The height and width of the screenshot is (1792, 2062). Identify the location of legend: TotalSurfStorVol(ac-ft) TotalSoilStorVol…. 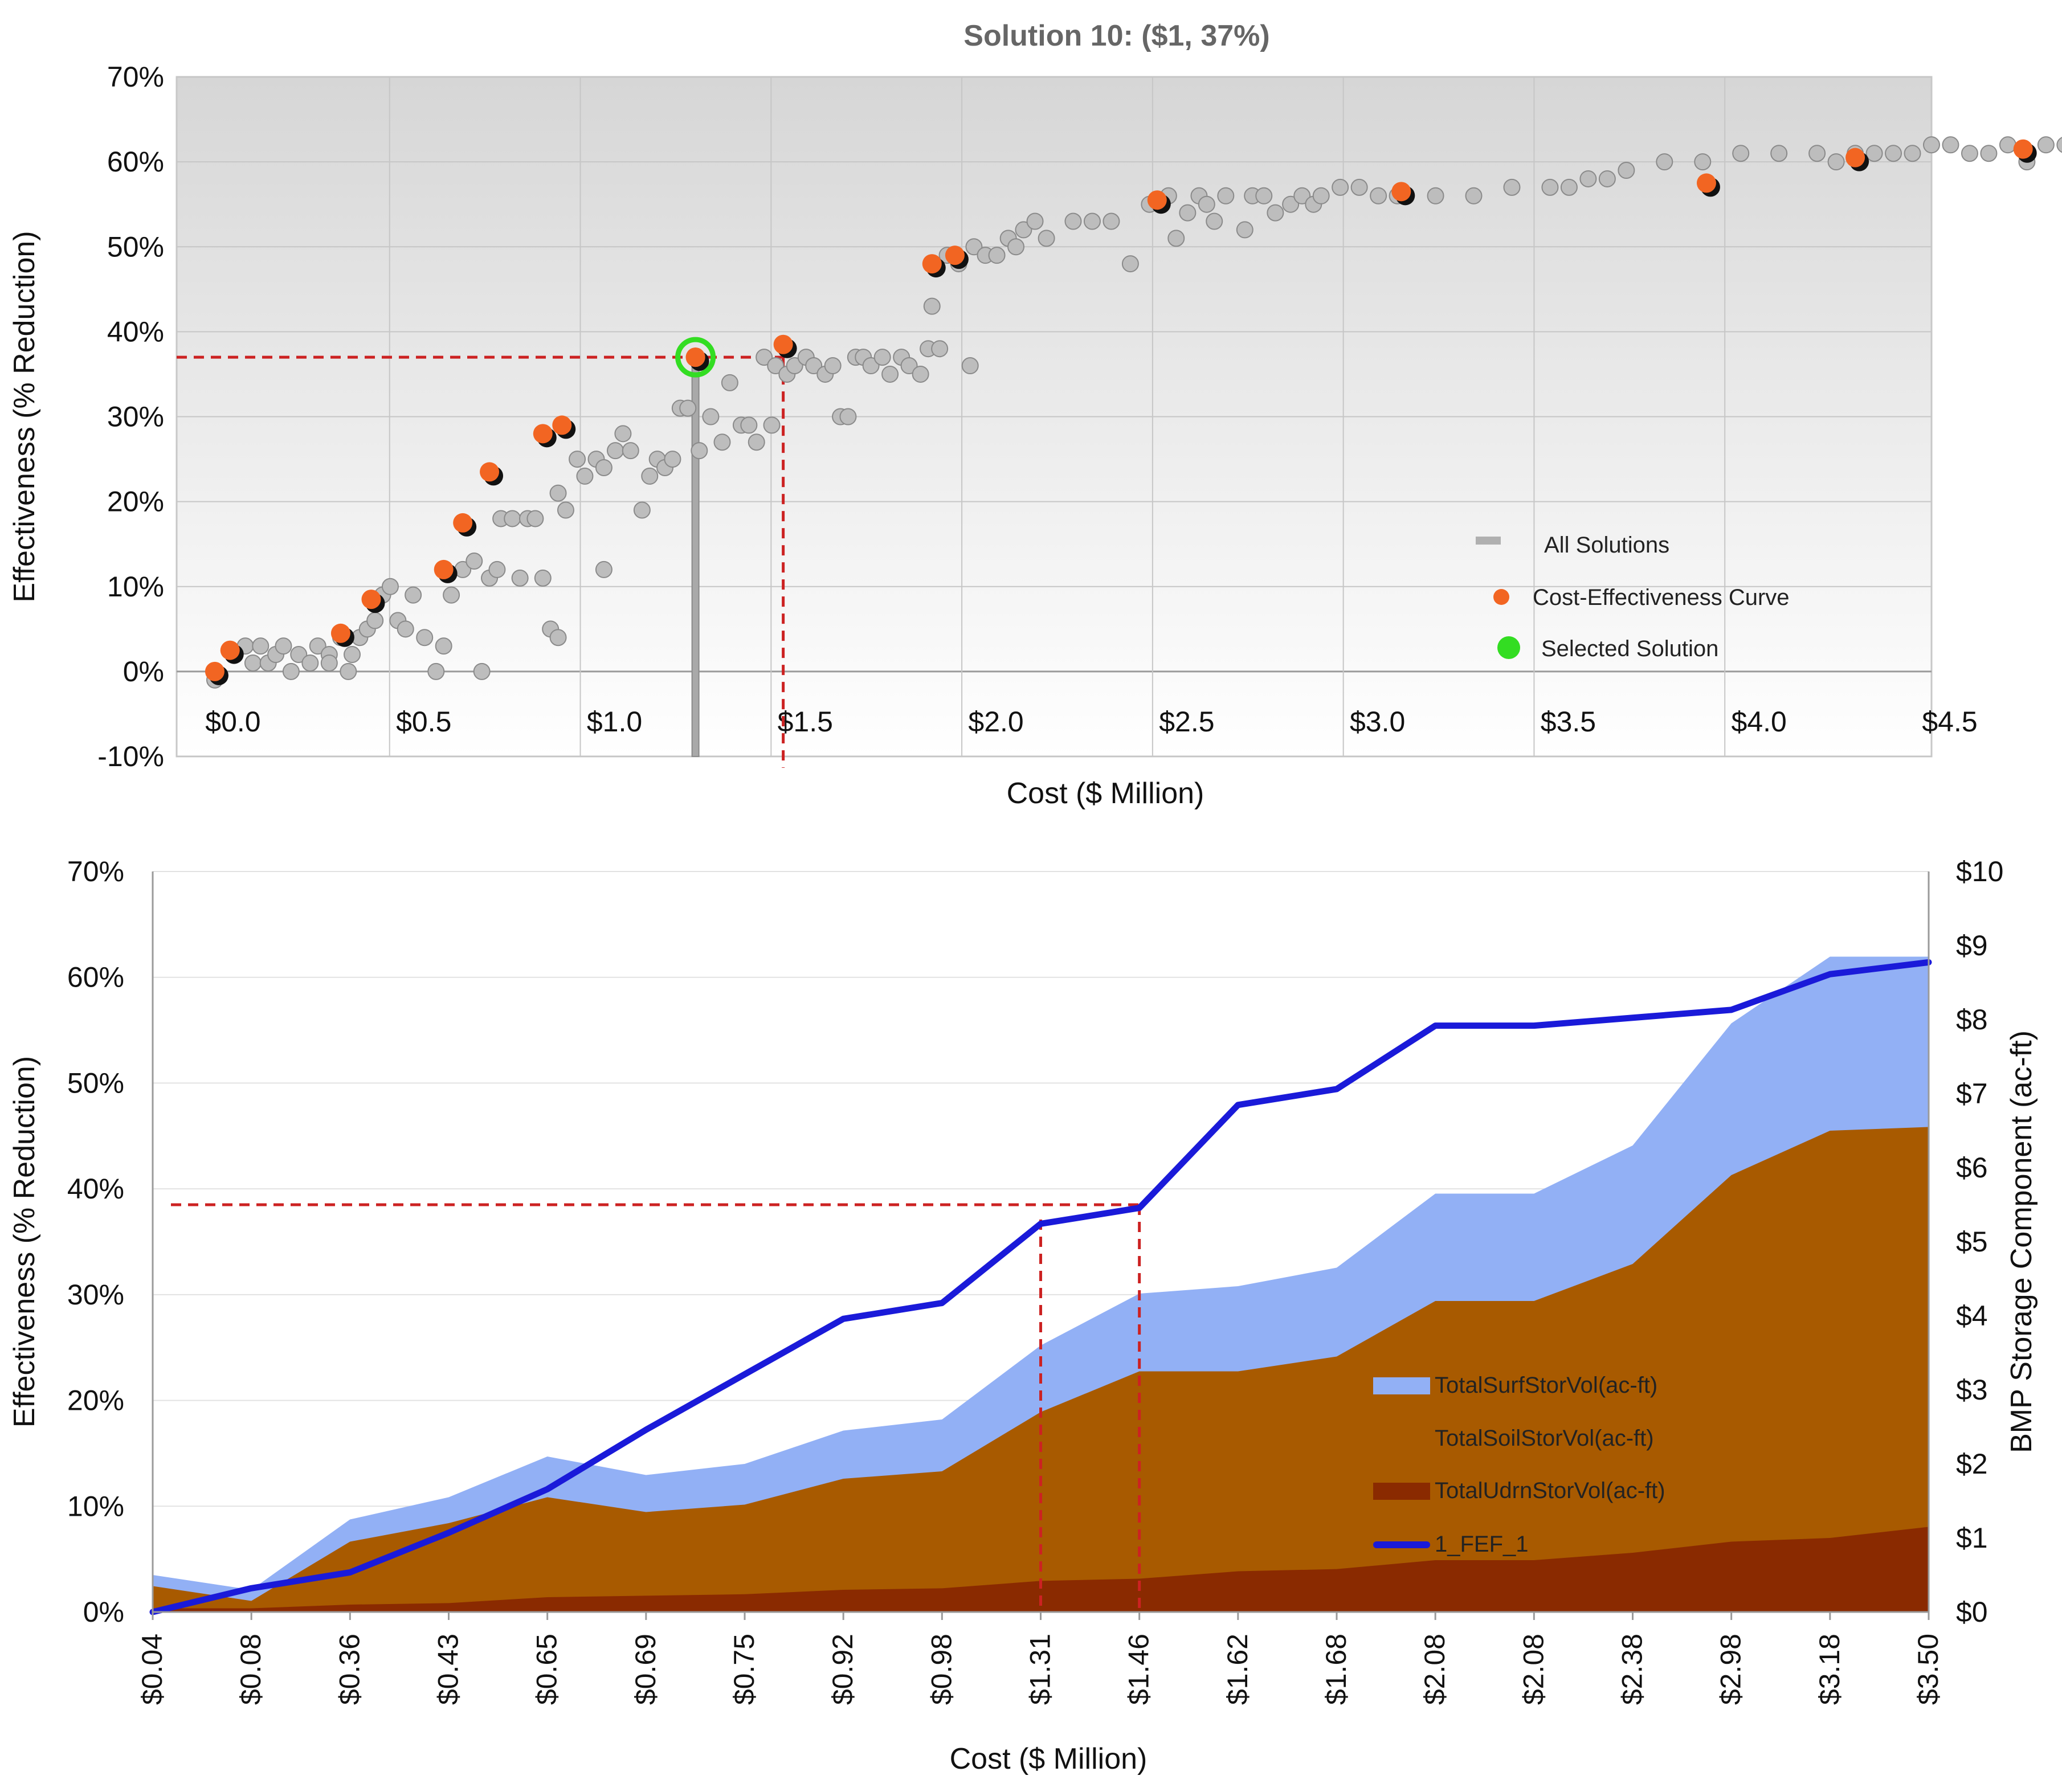
(1519, 1465).